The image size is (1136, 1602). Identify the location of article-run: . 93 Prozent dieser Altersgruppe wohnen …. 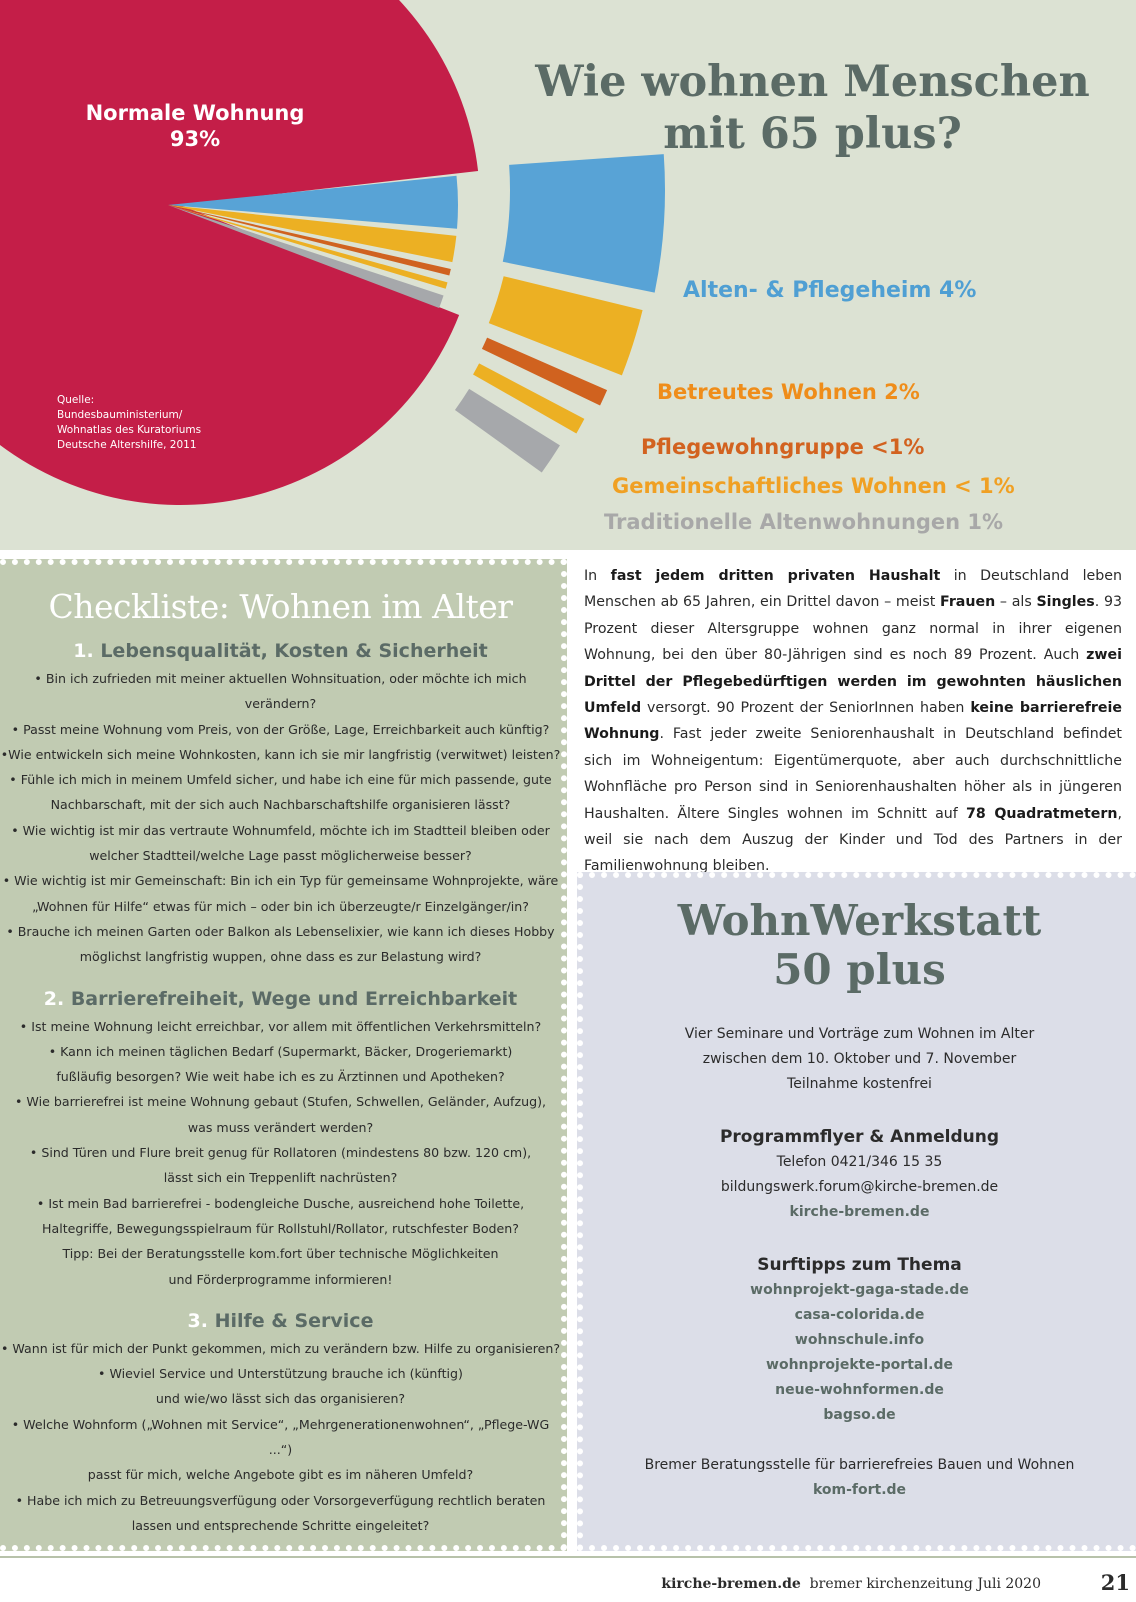
(853, 629).